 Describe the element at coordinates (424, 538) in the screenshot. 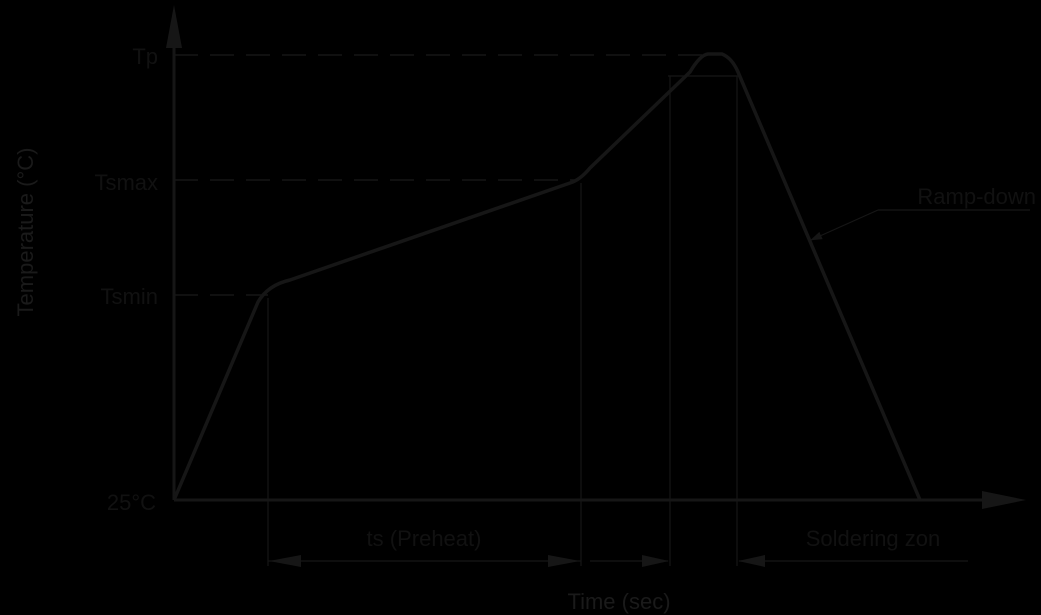

I see `preheat-label: ts (Preheat)` at that location.